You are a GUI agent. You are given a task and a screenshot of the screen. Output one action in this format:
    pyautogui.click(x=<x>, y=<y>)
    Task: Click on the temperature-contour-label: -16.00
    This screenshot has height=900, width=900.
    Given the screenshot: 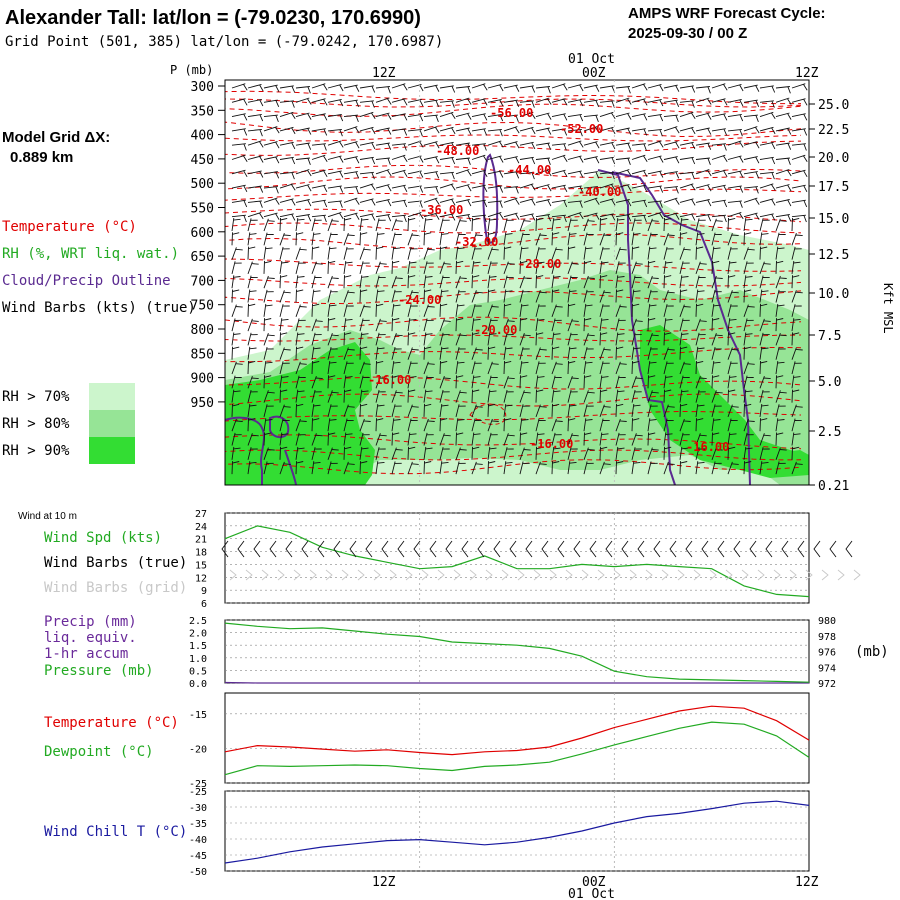 What is the action you would take?
    pyautogui.click(x=551, y=444)
    